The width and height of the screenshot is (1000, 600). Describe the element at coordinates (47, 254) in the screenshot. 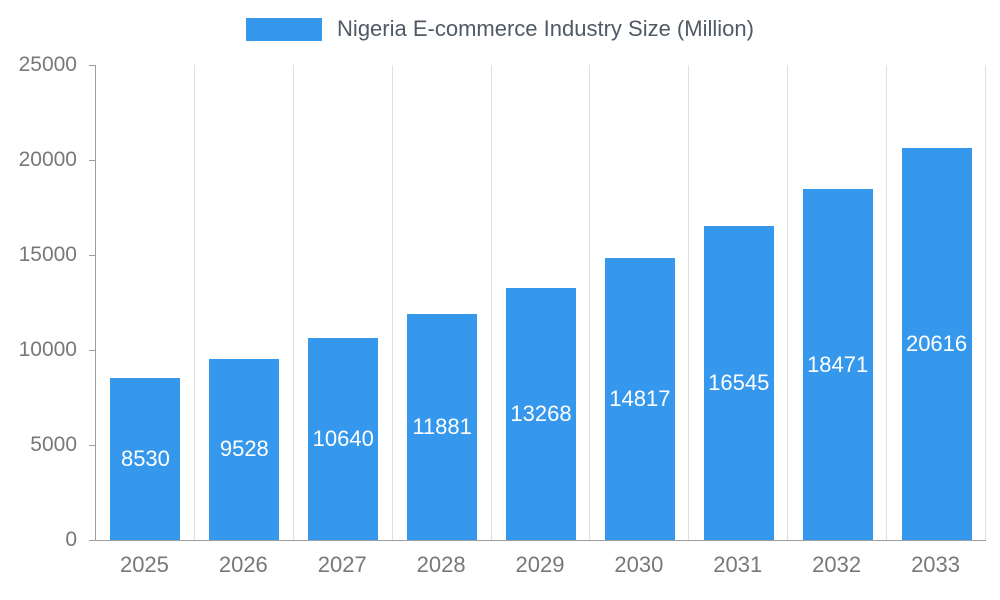

I see `y-axis-label: 15000` at that location.